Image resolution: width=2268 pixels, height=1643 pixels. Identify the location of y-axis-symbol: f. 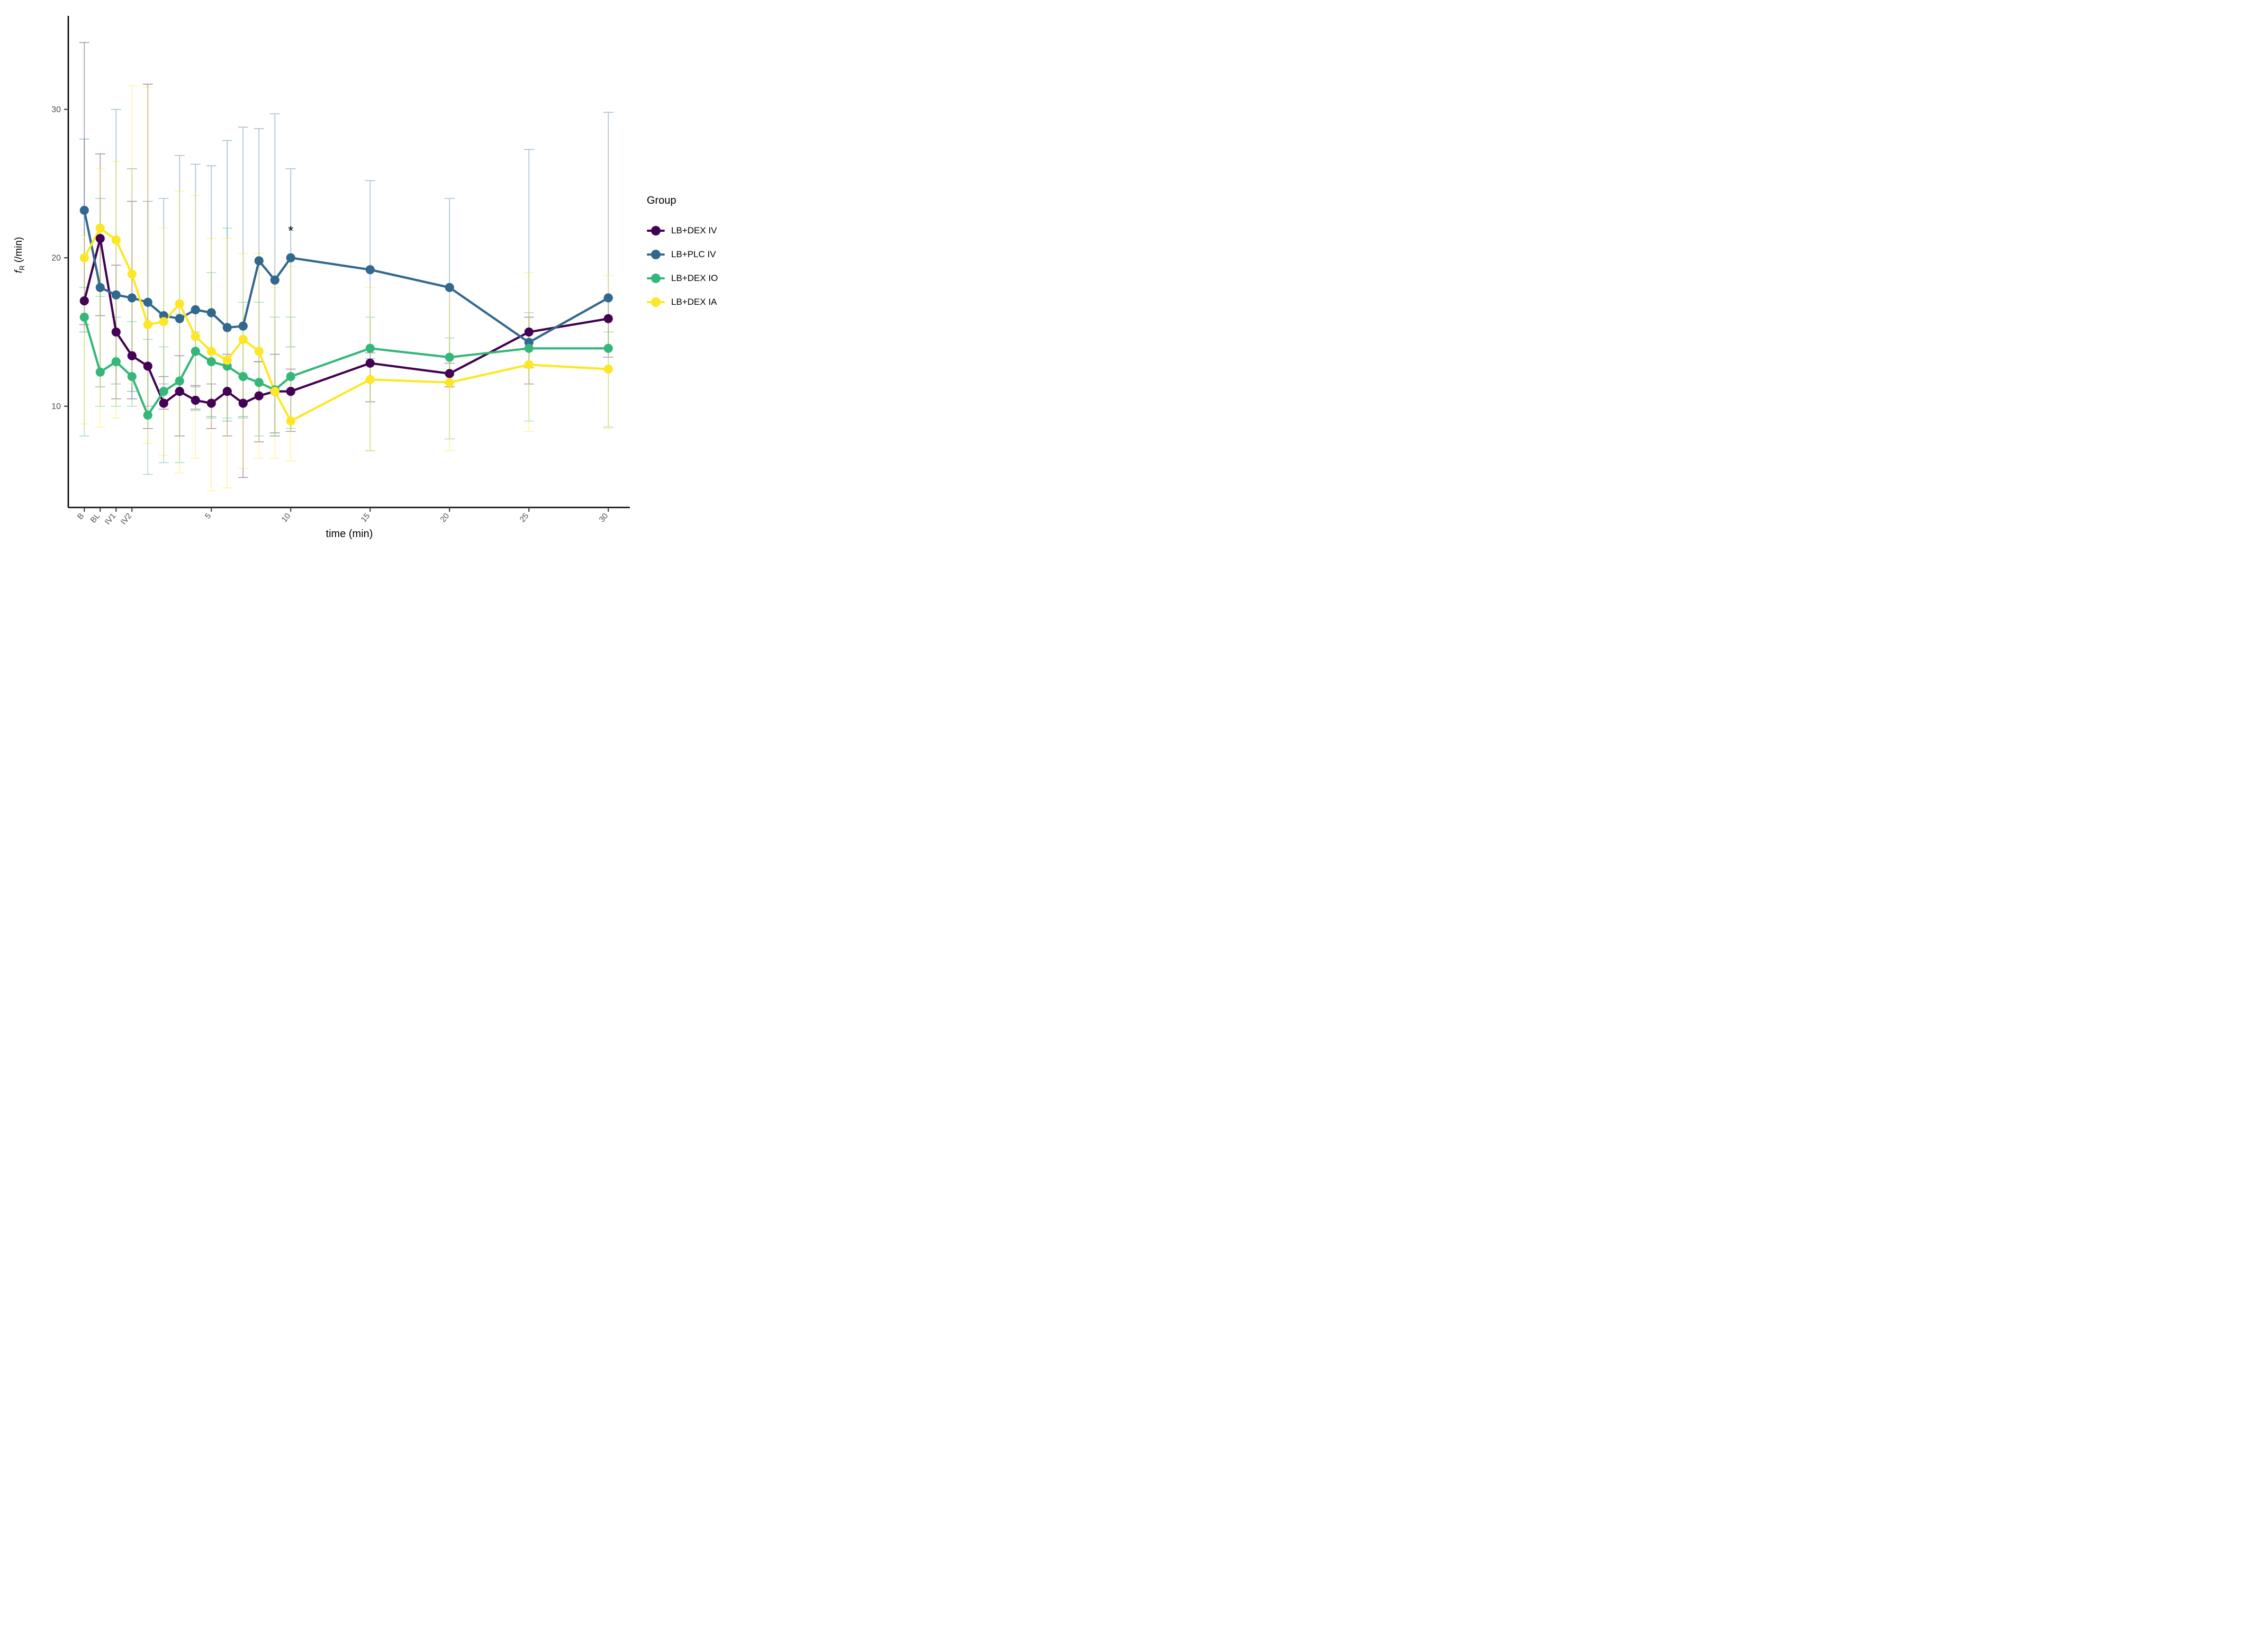
(19, 272).